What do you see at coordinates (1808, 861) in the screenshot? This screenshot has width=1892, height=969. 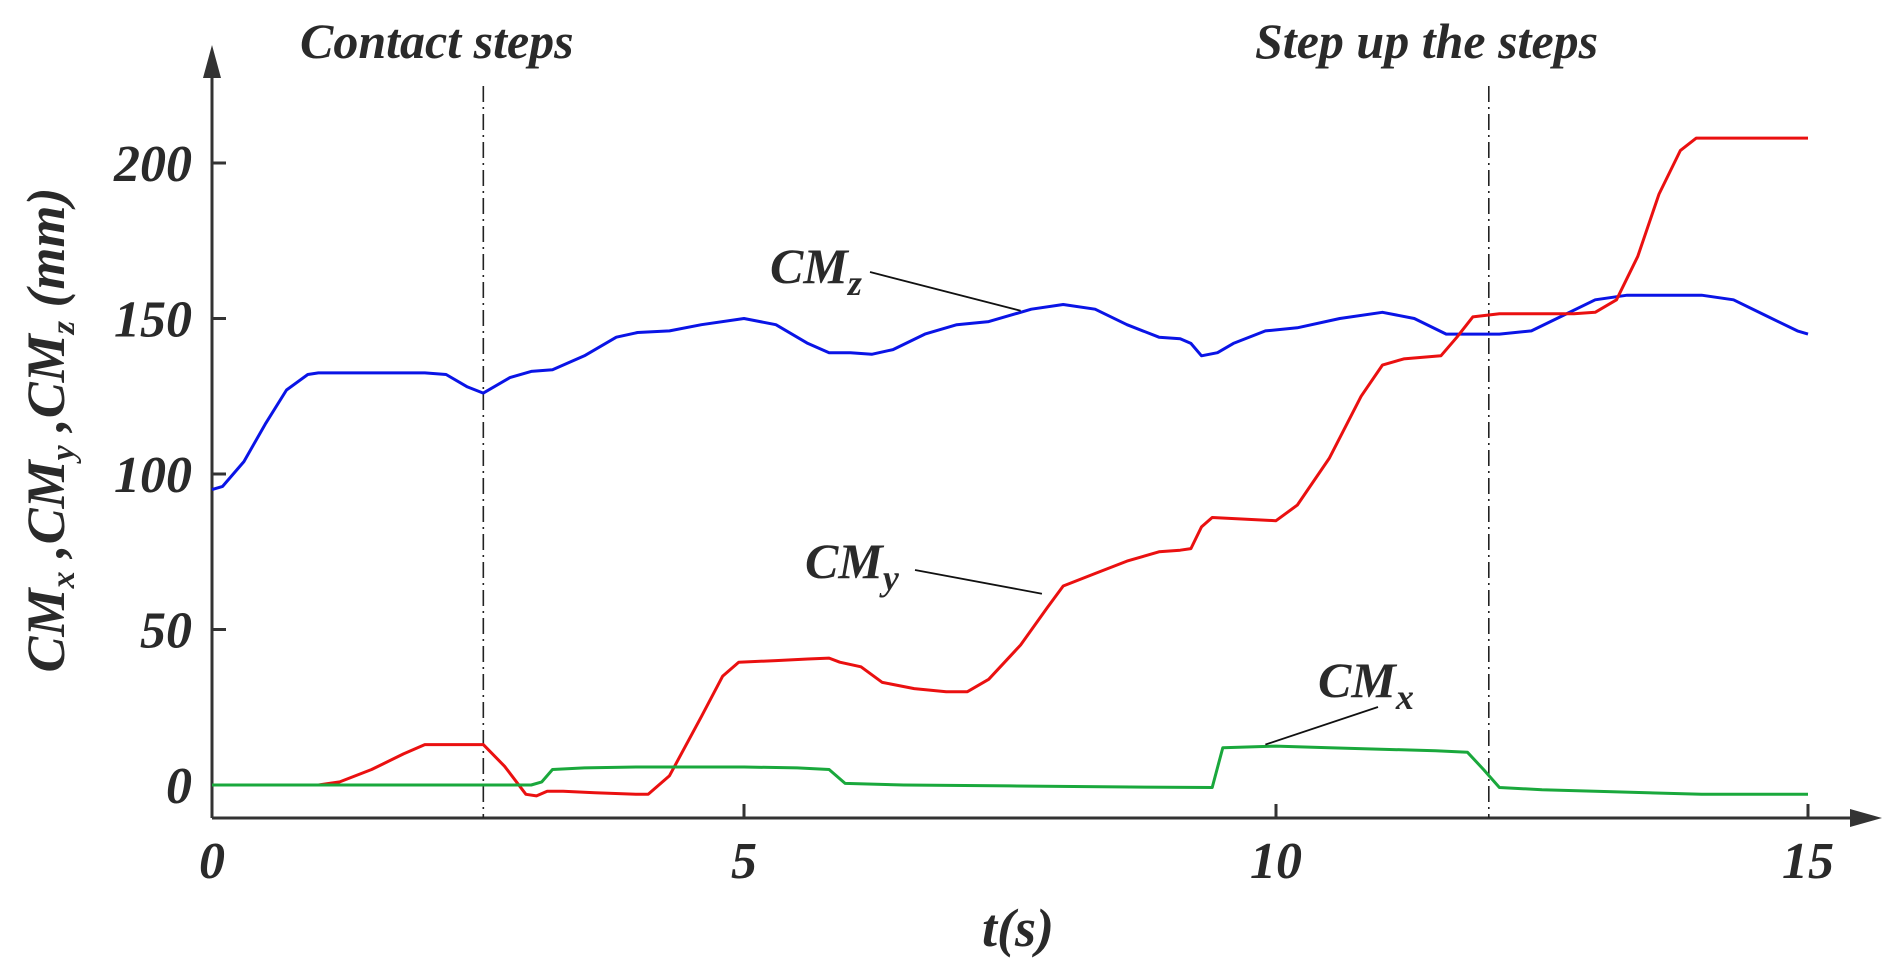 I see `x-tick-label: 15` at bounding box center [1808, 861].